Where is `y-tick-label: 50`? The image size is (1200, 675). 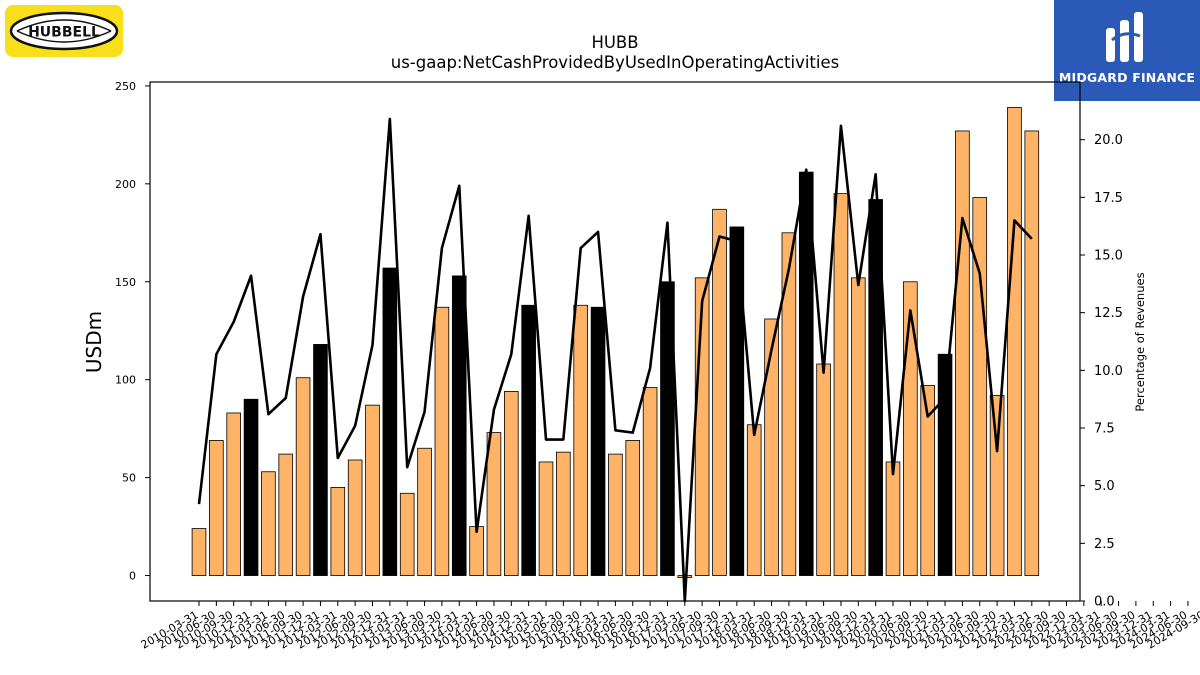 y-tick-label: 50 is located at coordinates (129, 478).